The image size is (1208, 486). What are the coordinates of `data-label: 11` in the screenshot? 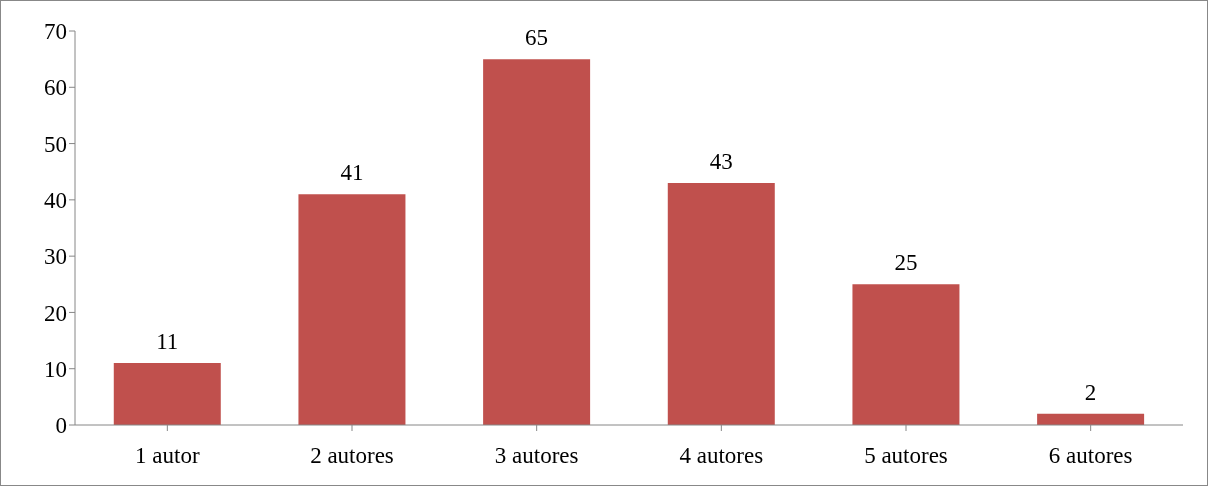 It's located at (167, 342).